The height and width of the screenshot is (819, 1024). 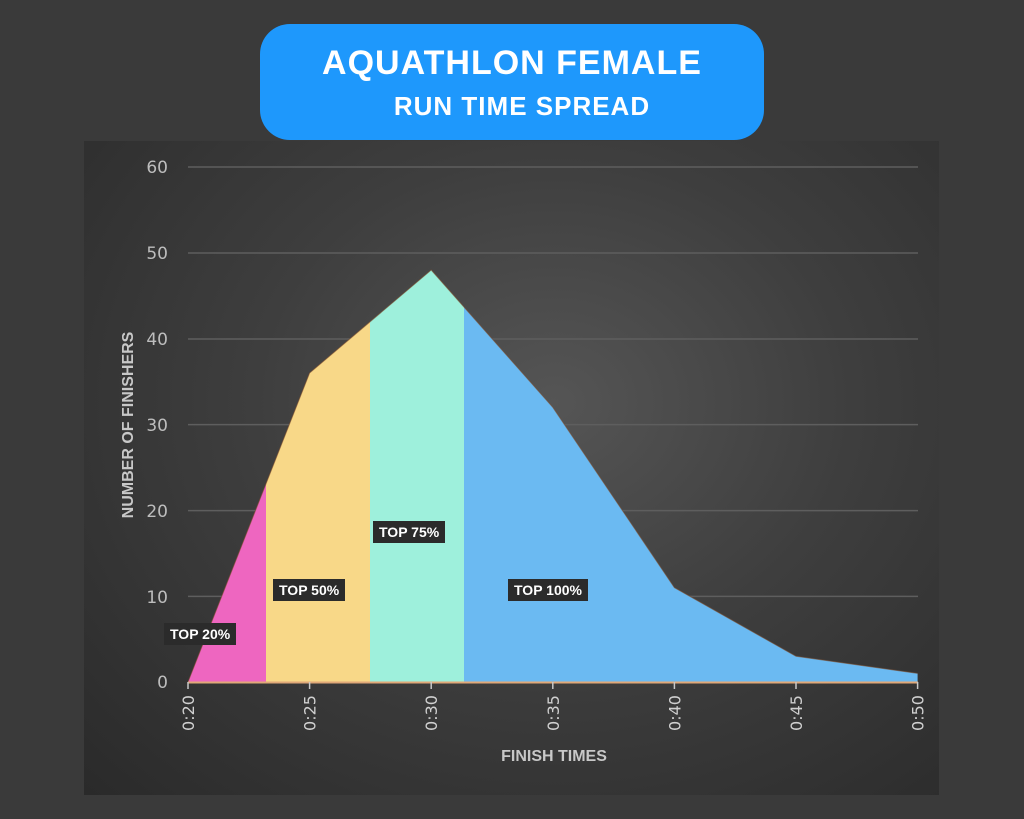 What do you see at coordinates (918, 713) in the screenshot?
I see `x-tick-0-50: 0:50` at bounding box center [918, 713].